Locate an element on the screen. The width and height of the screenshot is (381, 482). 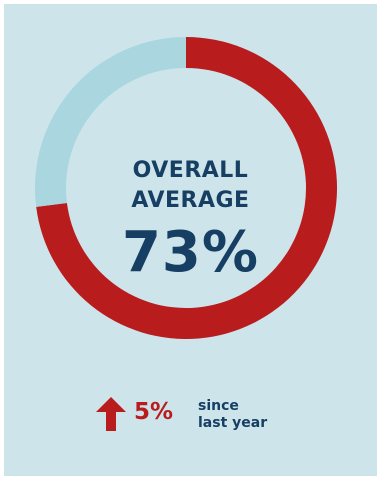
change-caption-line2: last year is located at coordinates (233, 423).